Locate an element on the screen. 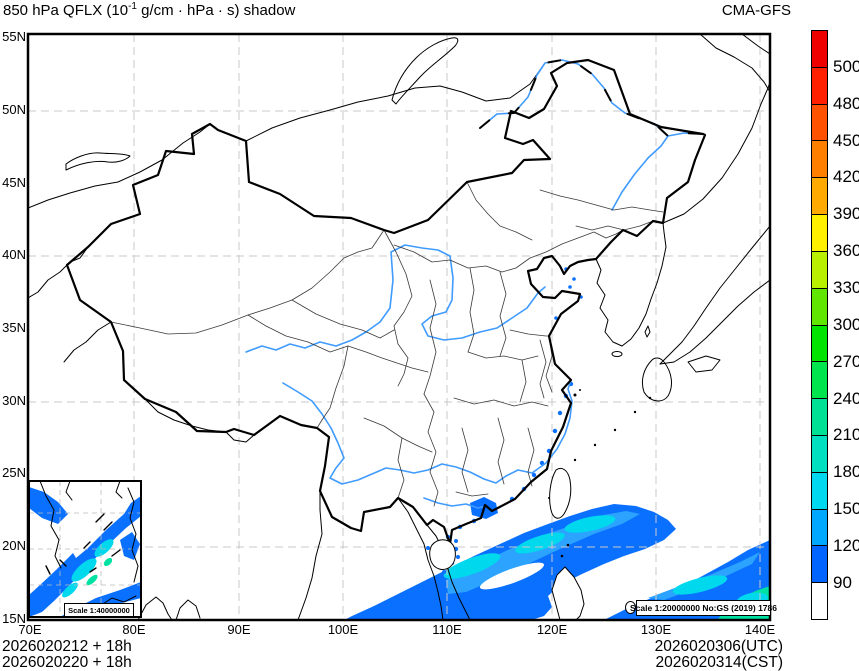  vietnam-coast is located at coordinates (448, 572).